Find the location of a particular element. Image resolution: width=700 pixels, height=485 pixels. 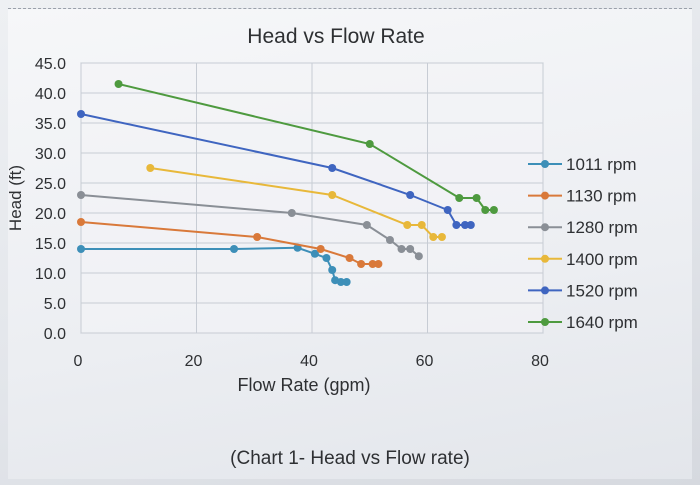

legend-label: 1520 rpm is located at coordinates (602, 290).